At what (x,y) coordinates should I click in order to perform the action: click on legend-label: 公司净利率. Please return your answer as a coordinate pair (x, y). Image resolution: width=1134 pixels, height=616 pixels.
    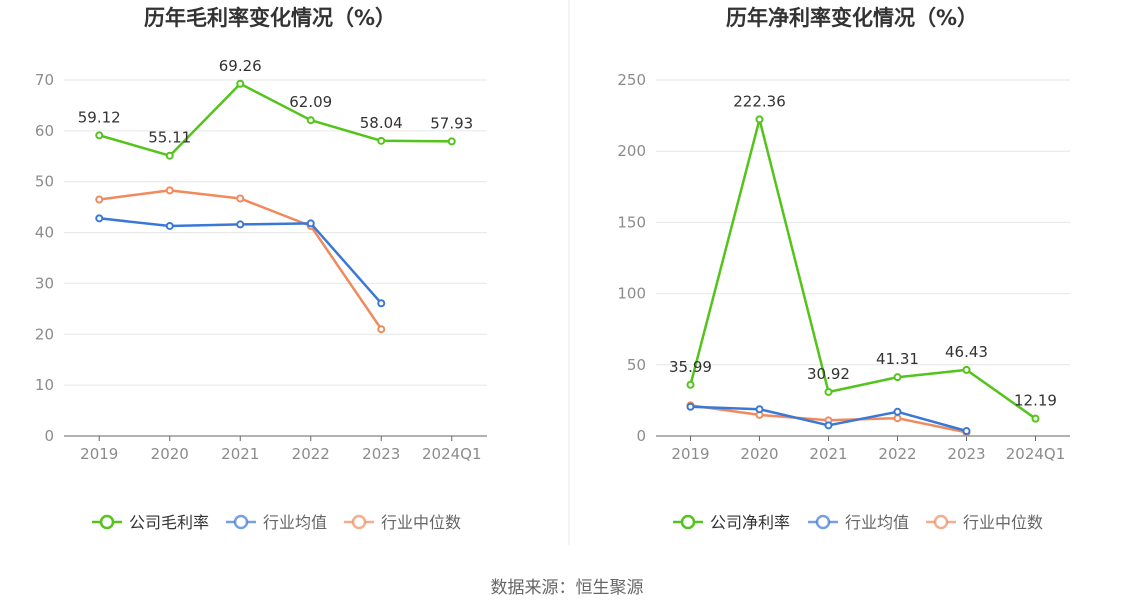
    Looking at the image, I should click on (750, 522).